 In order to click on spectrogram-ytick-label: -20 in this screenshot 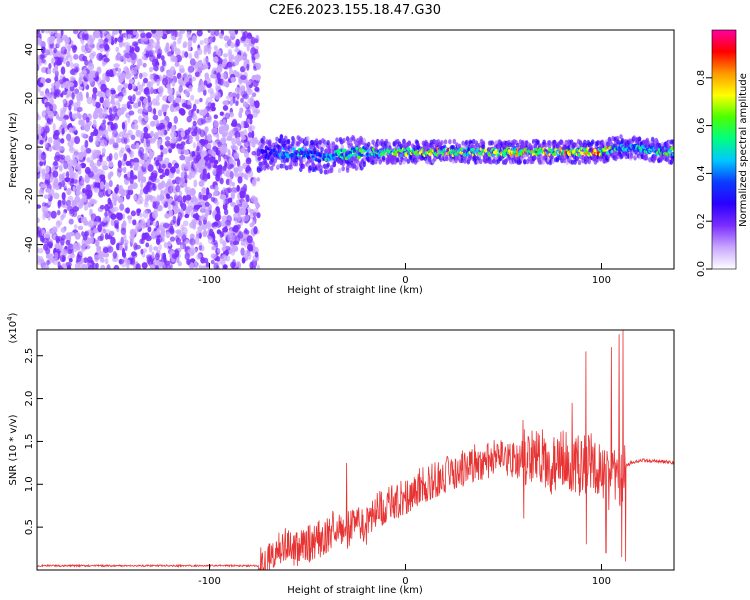, I will do `click(29, 196)`.